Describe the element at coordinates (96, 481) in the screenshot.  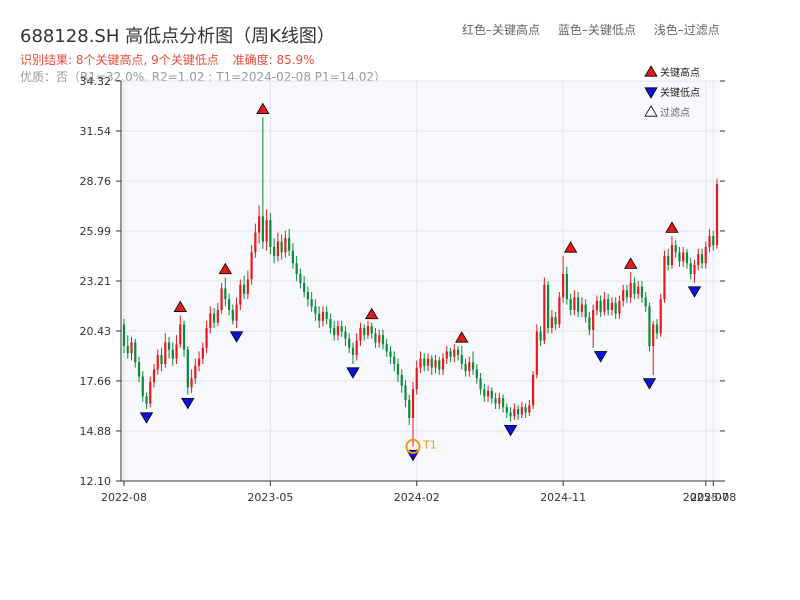
I see `y-tick-label: 12.10` at that location.